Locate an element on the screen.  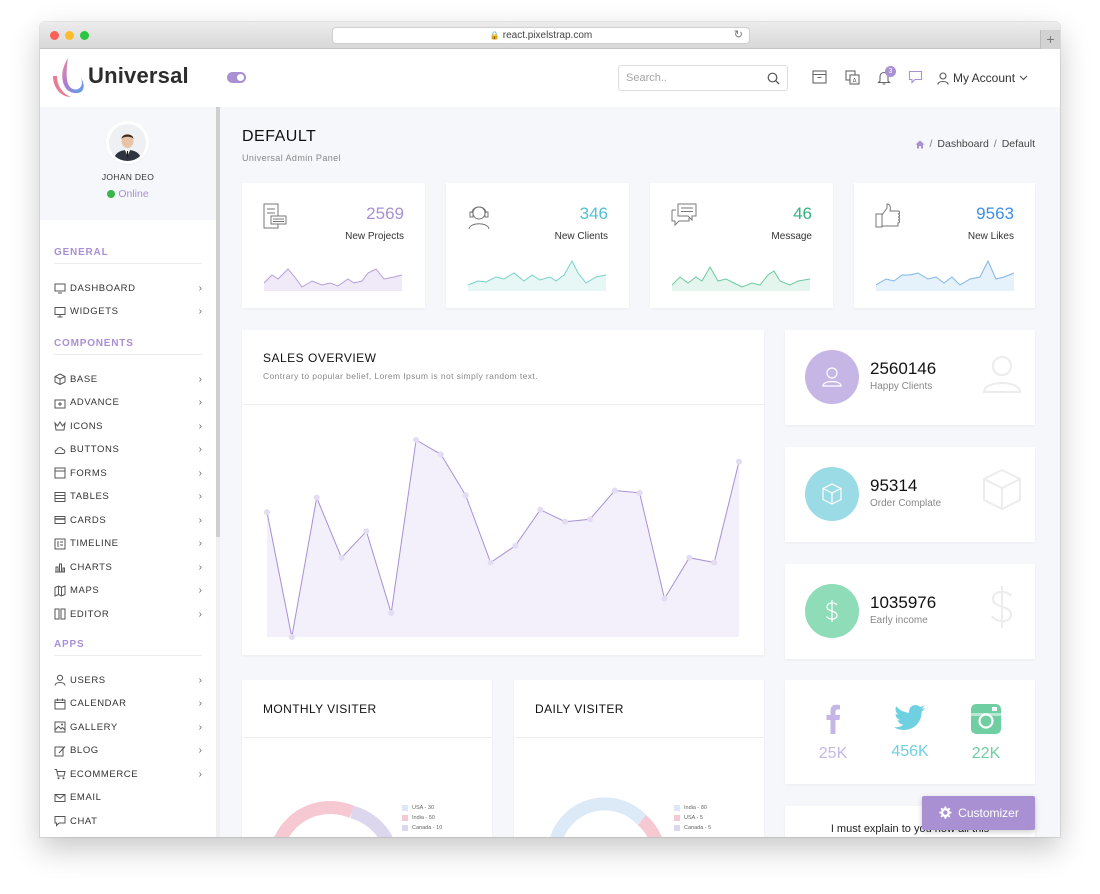
sidebar-toggle-switch is located at coordinates (236, 77).